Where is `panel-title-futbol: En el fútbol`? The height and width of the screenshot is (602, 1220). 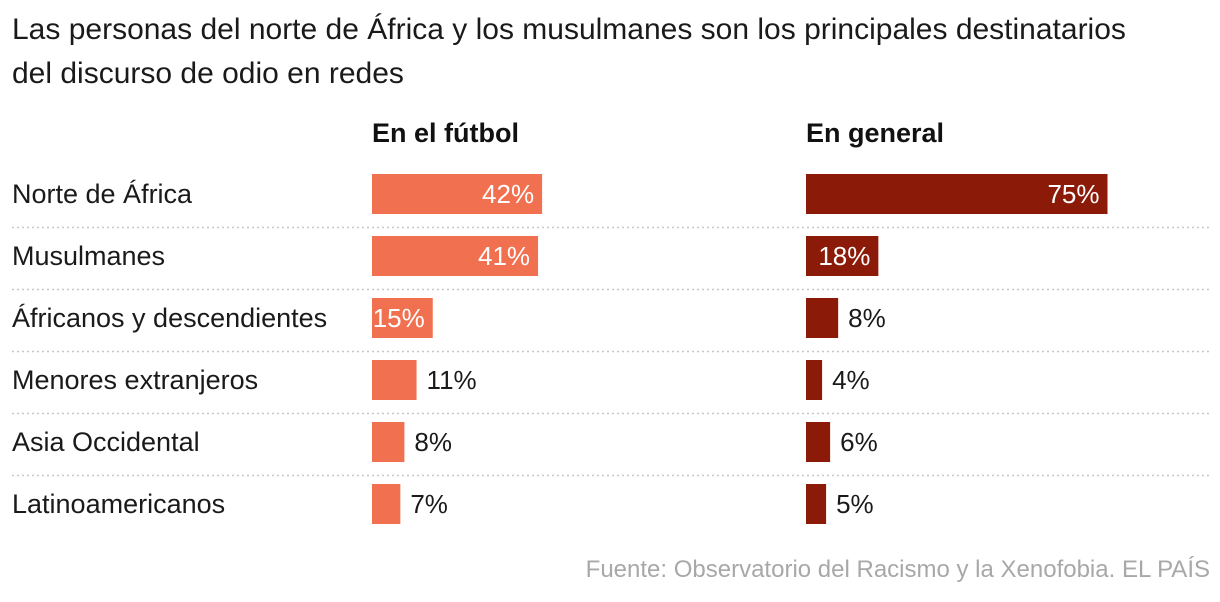
panel-title-futbol: En el fútbol is located at coordinates (445, 133).